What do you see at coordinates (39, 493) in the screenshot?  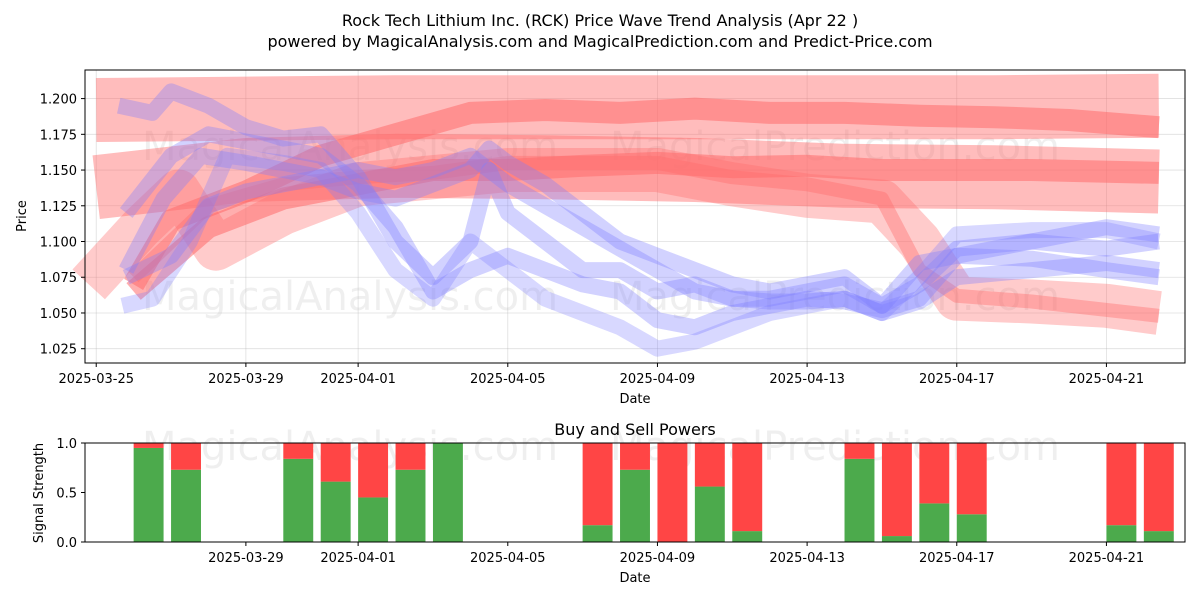 I see `signal-y-axis-label: Signal Strength` at bounding box center [39, 493].